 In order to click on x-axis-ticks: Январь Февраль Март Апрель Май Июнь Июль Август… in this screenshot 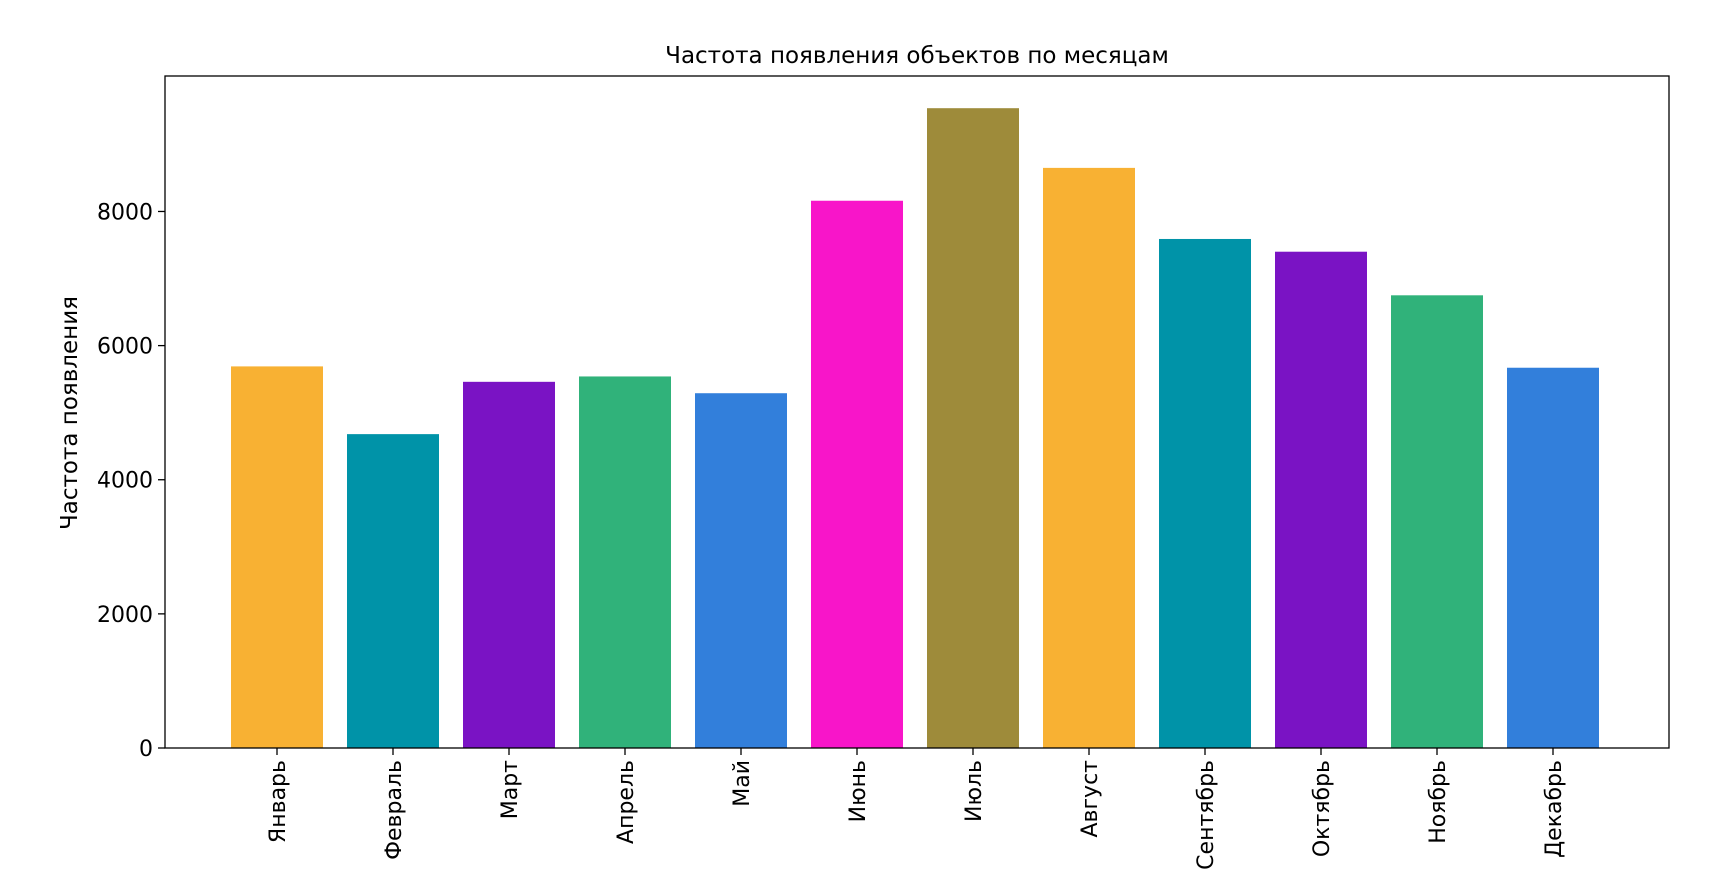, I will do `click(916, 809)`.